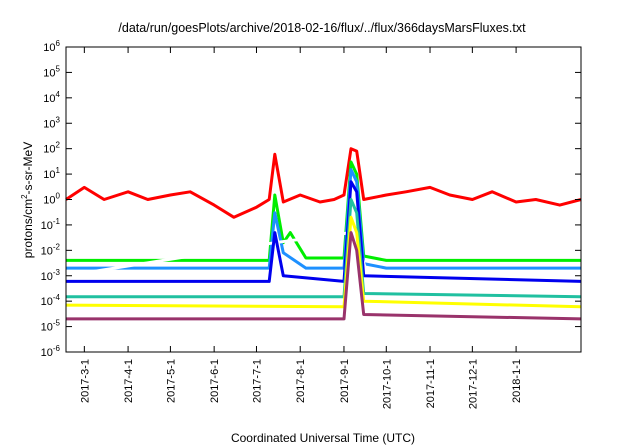  I want to click on x-axis-label: Coordinated Universal Time (UTC), so click(323, 438).